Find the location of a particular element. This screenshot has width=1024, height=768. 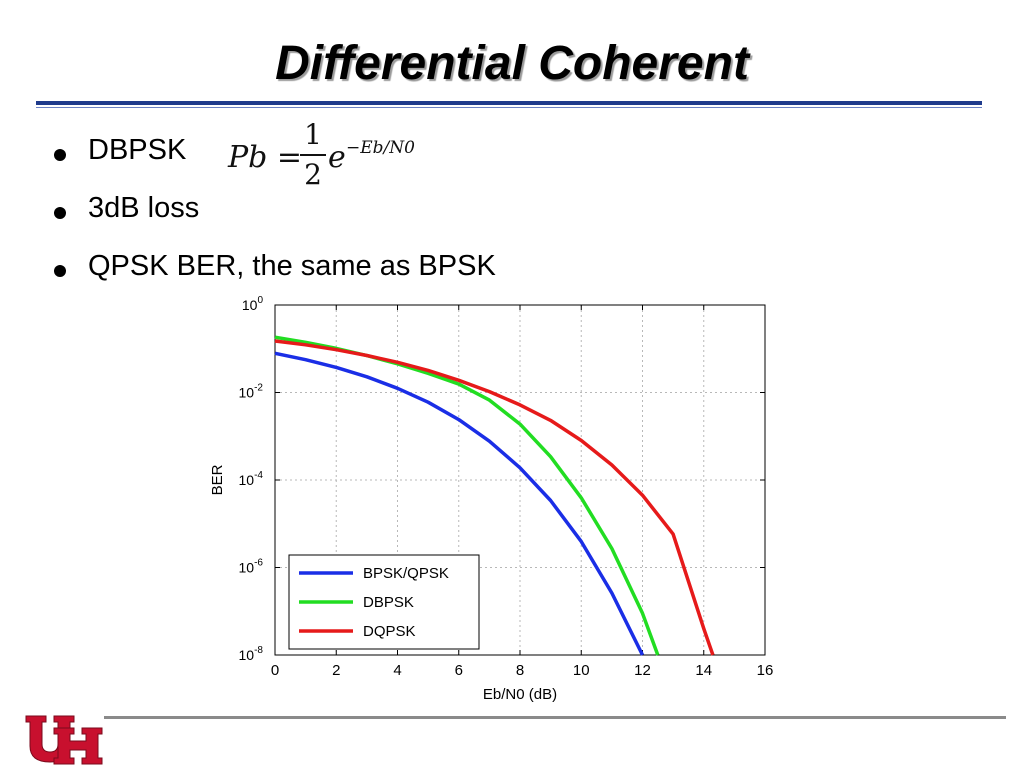

uh-logo-icon is located at coordinates (64, 740).